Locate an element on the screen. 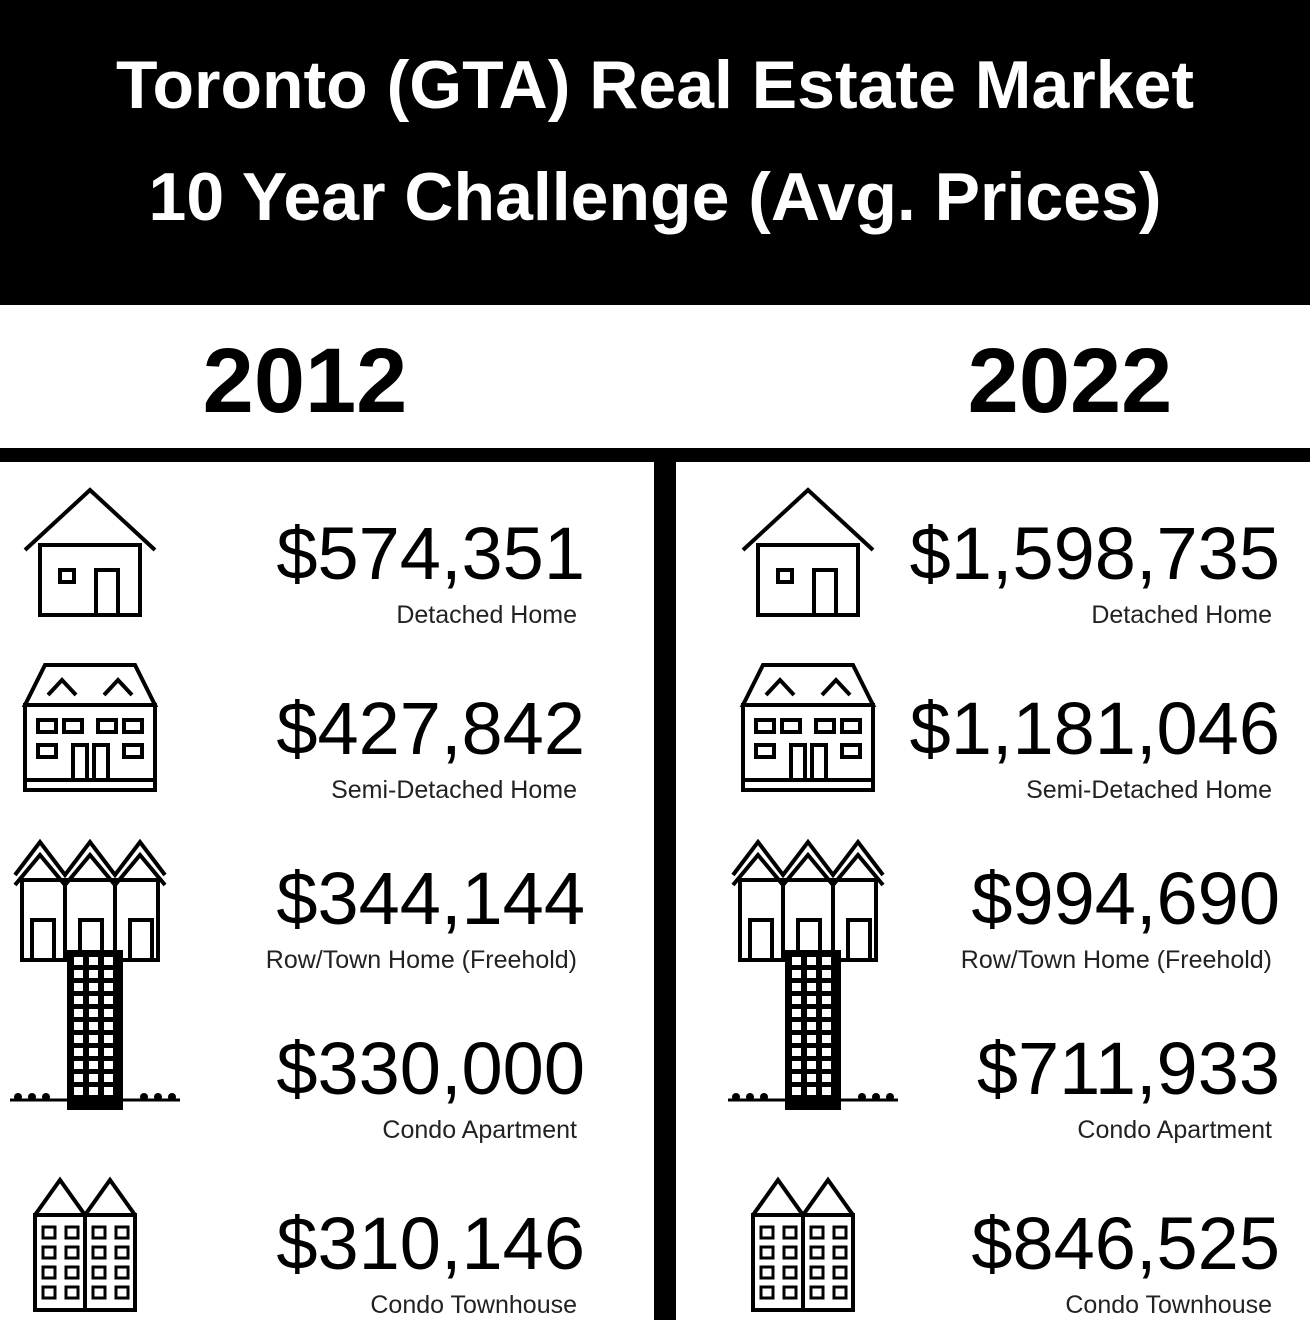 This screenshot has height=1340, width=1310. price: $1,181,046 is located at coordinates (1095, 728).